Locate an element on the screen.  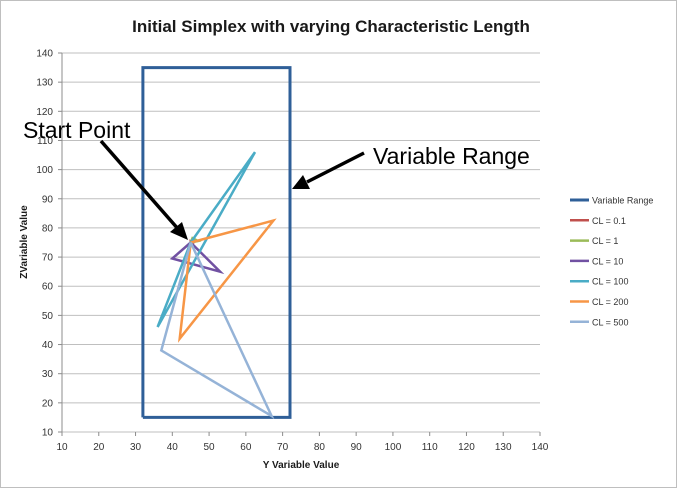
x-tick-label: 120 is located at coordinates (466, 447).